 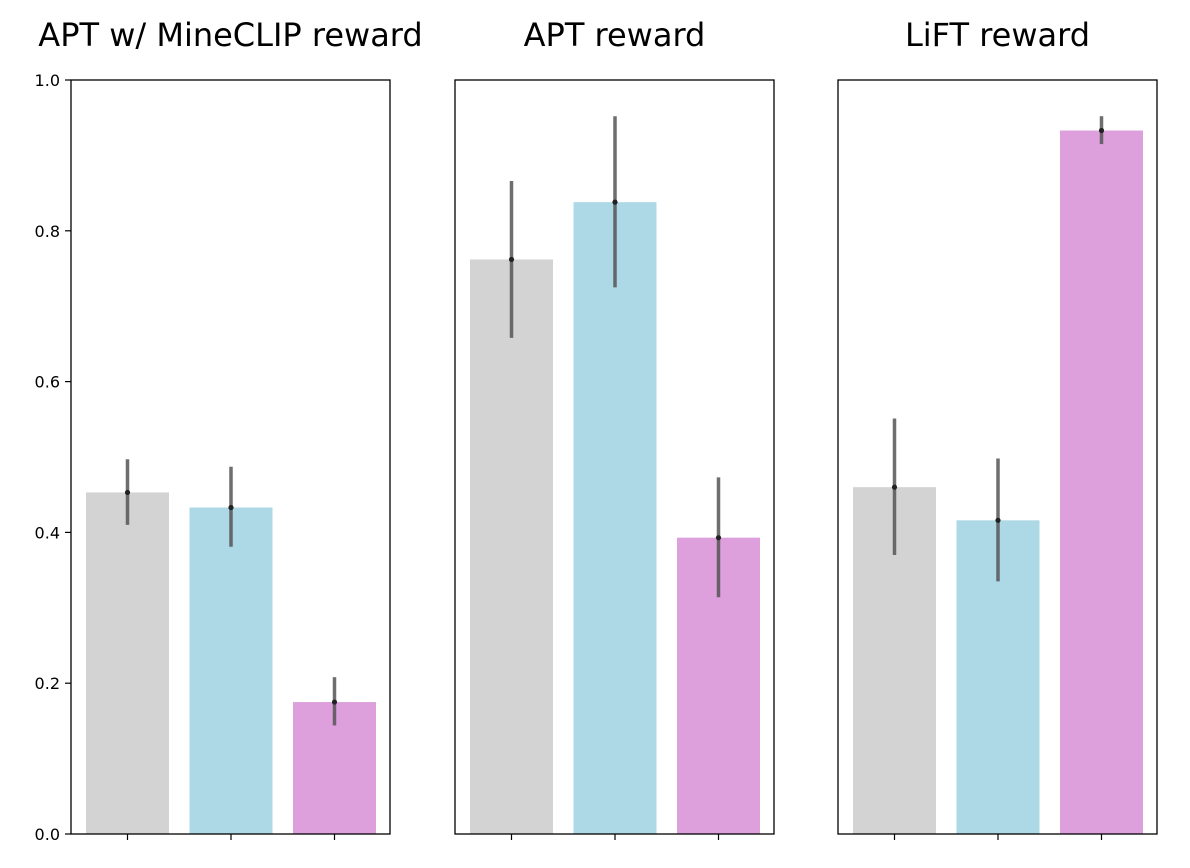 I want to click on y-tick-label: 0.8, so click(x=47, y=231).